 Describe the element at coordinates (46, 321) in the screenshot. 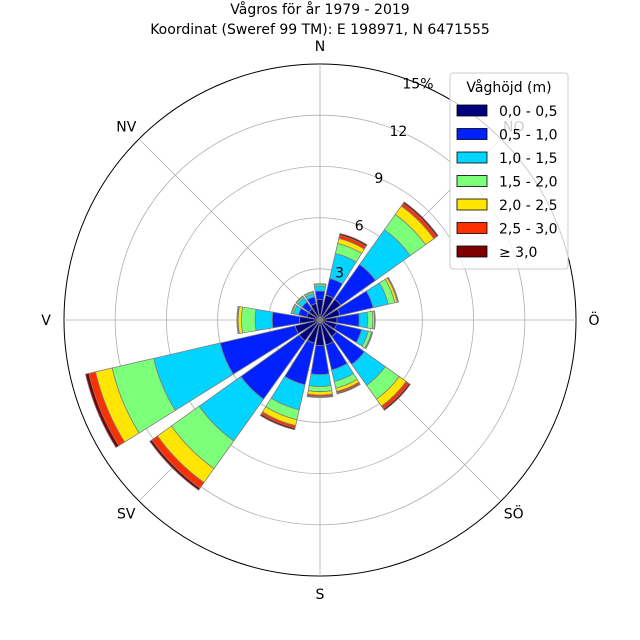

I see `compass-label-v: V` at that location.